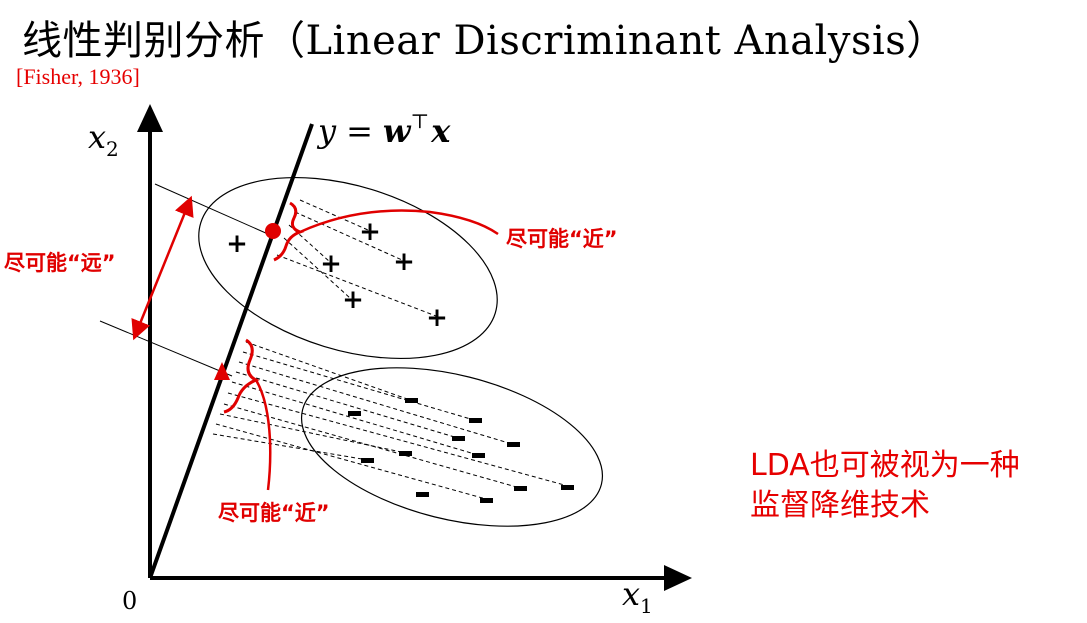  Describe the element at coordinates (678, 578) in the screenshot. I see `x-axis-arrow-icon` at that location.